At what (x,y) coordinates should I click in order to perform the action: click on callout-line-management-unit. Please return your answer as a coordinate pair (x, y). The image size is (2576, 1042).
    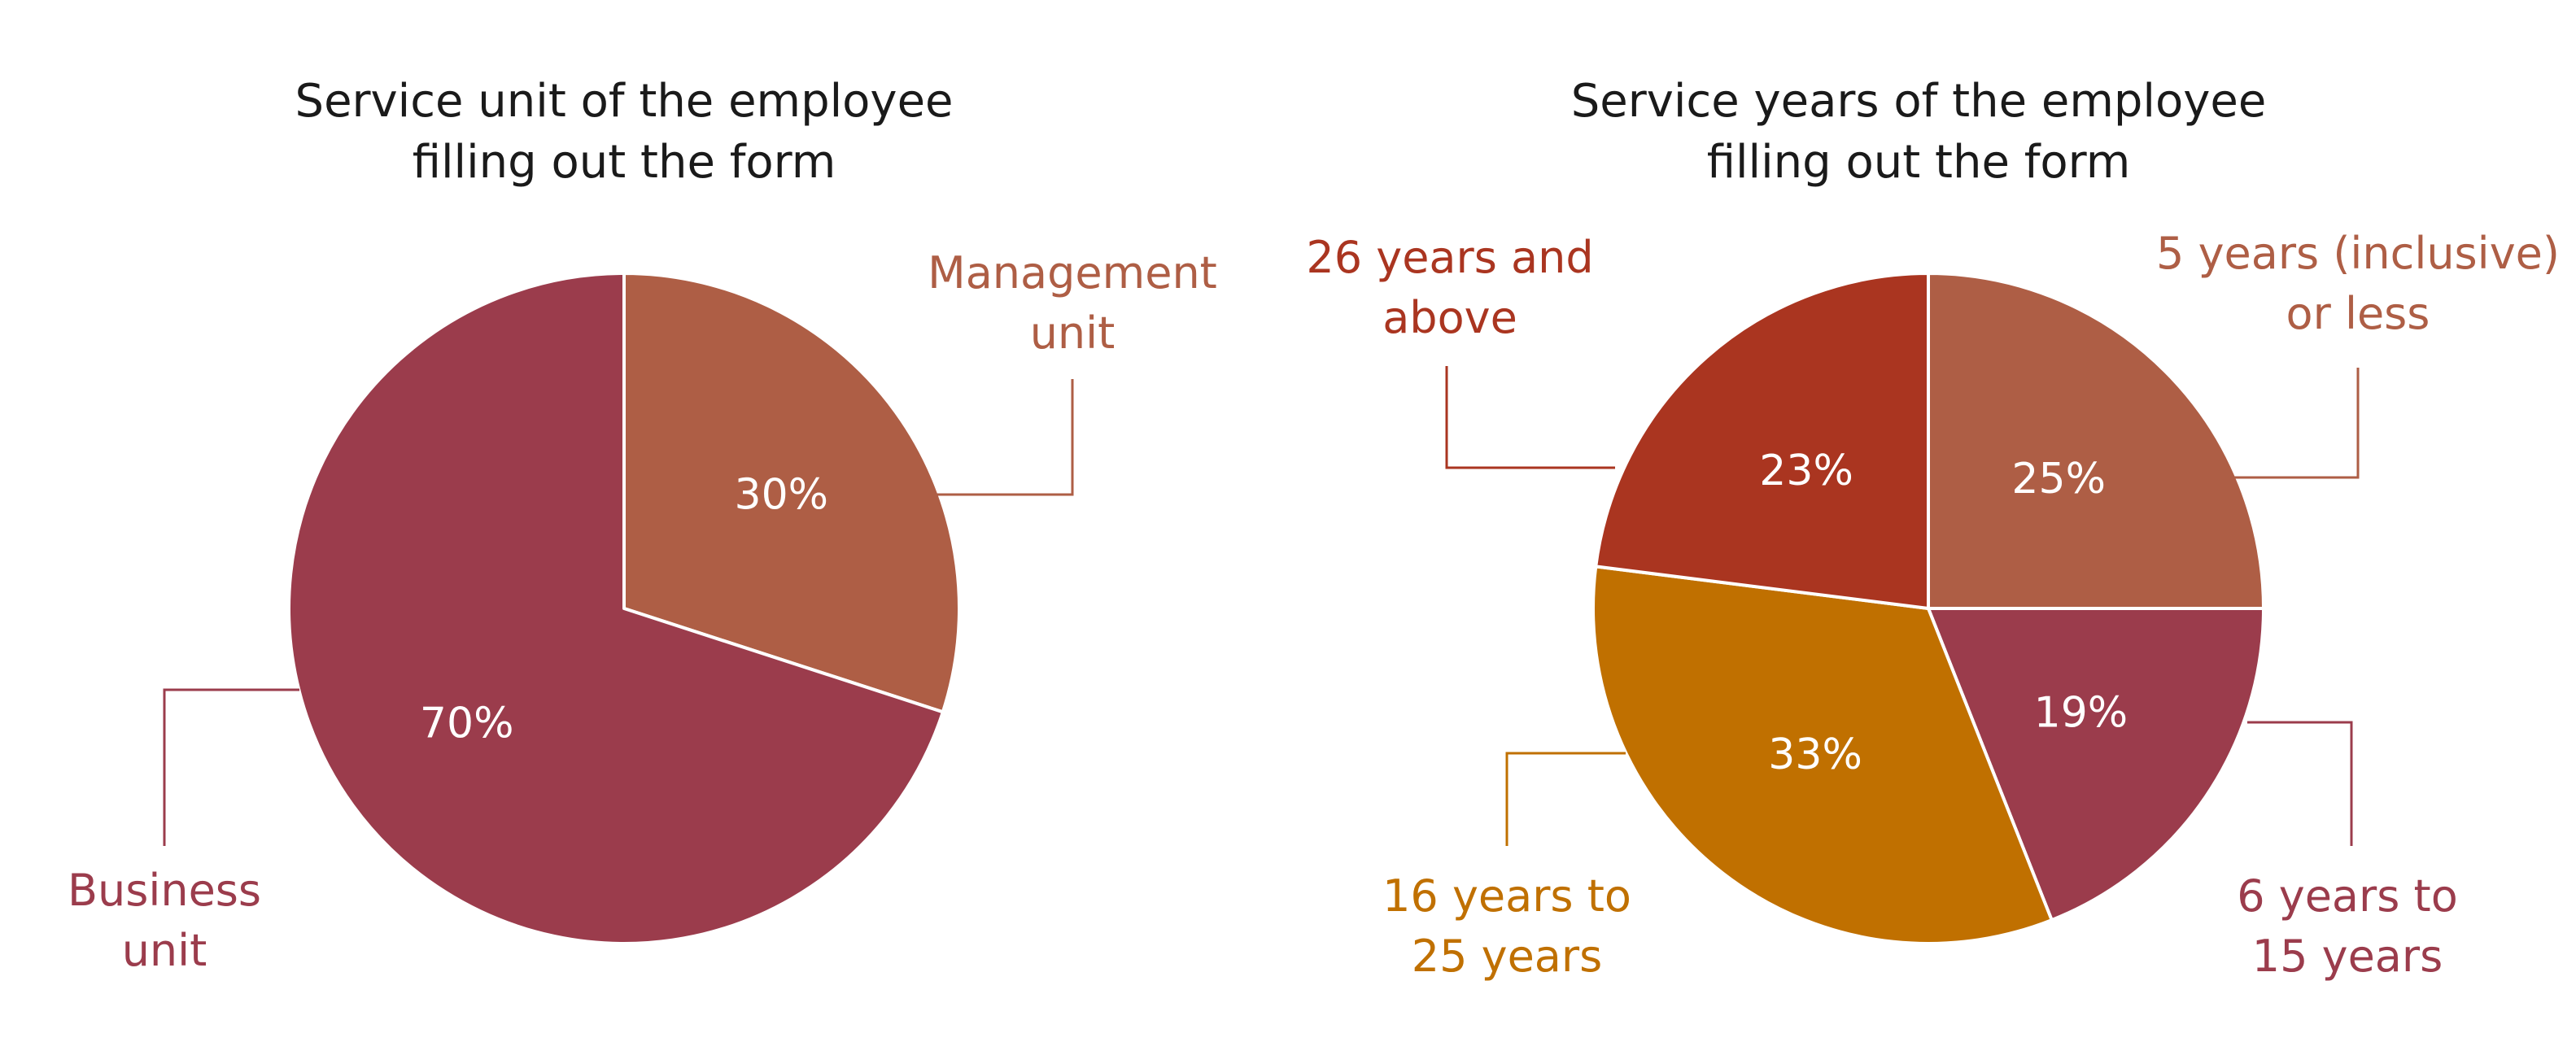
    Looking at the image, I should click on (1005, 438).